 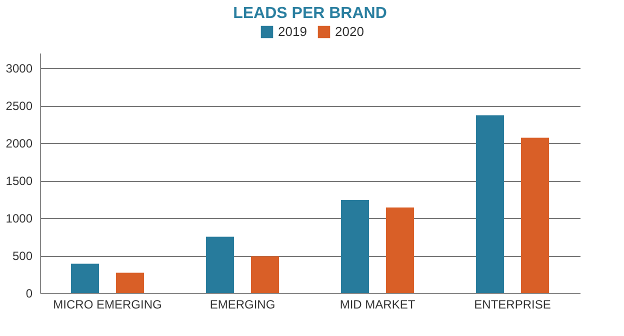 What do you see at coordinates (19, 219) in the screenshot?
I see `y-tick-label: 1000` at bounding box center [19, 219].